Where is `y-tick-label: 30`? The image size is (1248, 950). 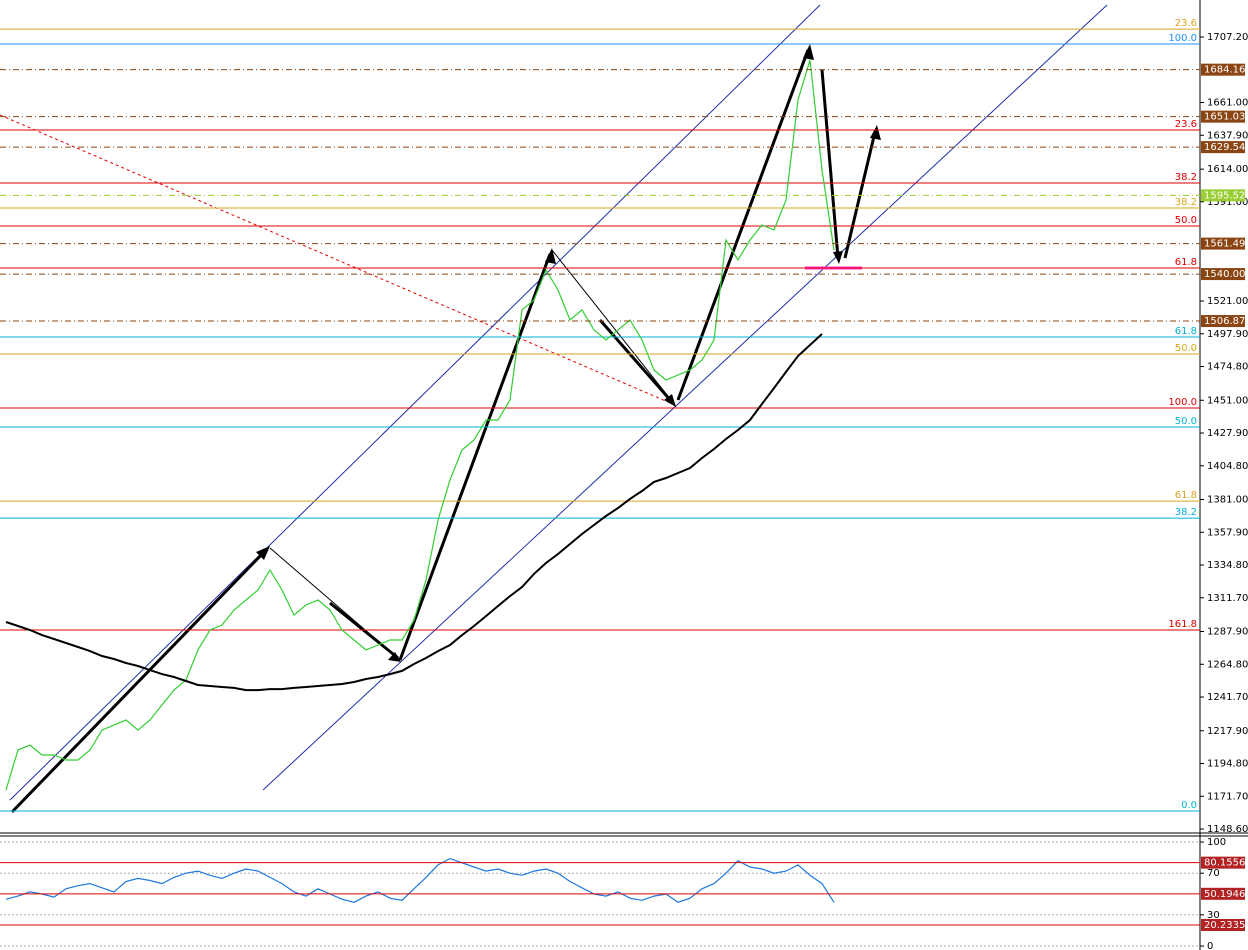
y-tick-label: 30 is located at coordinates (1213, 915).